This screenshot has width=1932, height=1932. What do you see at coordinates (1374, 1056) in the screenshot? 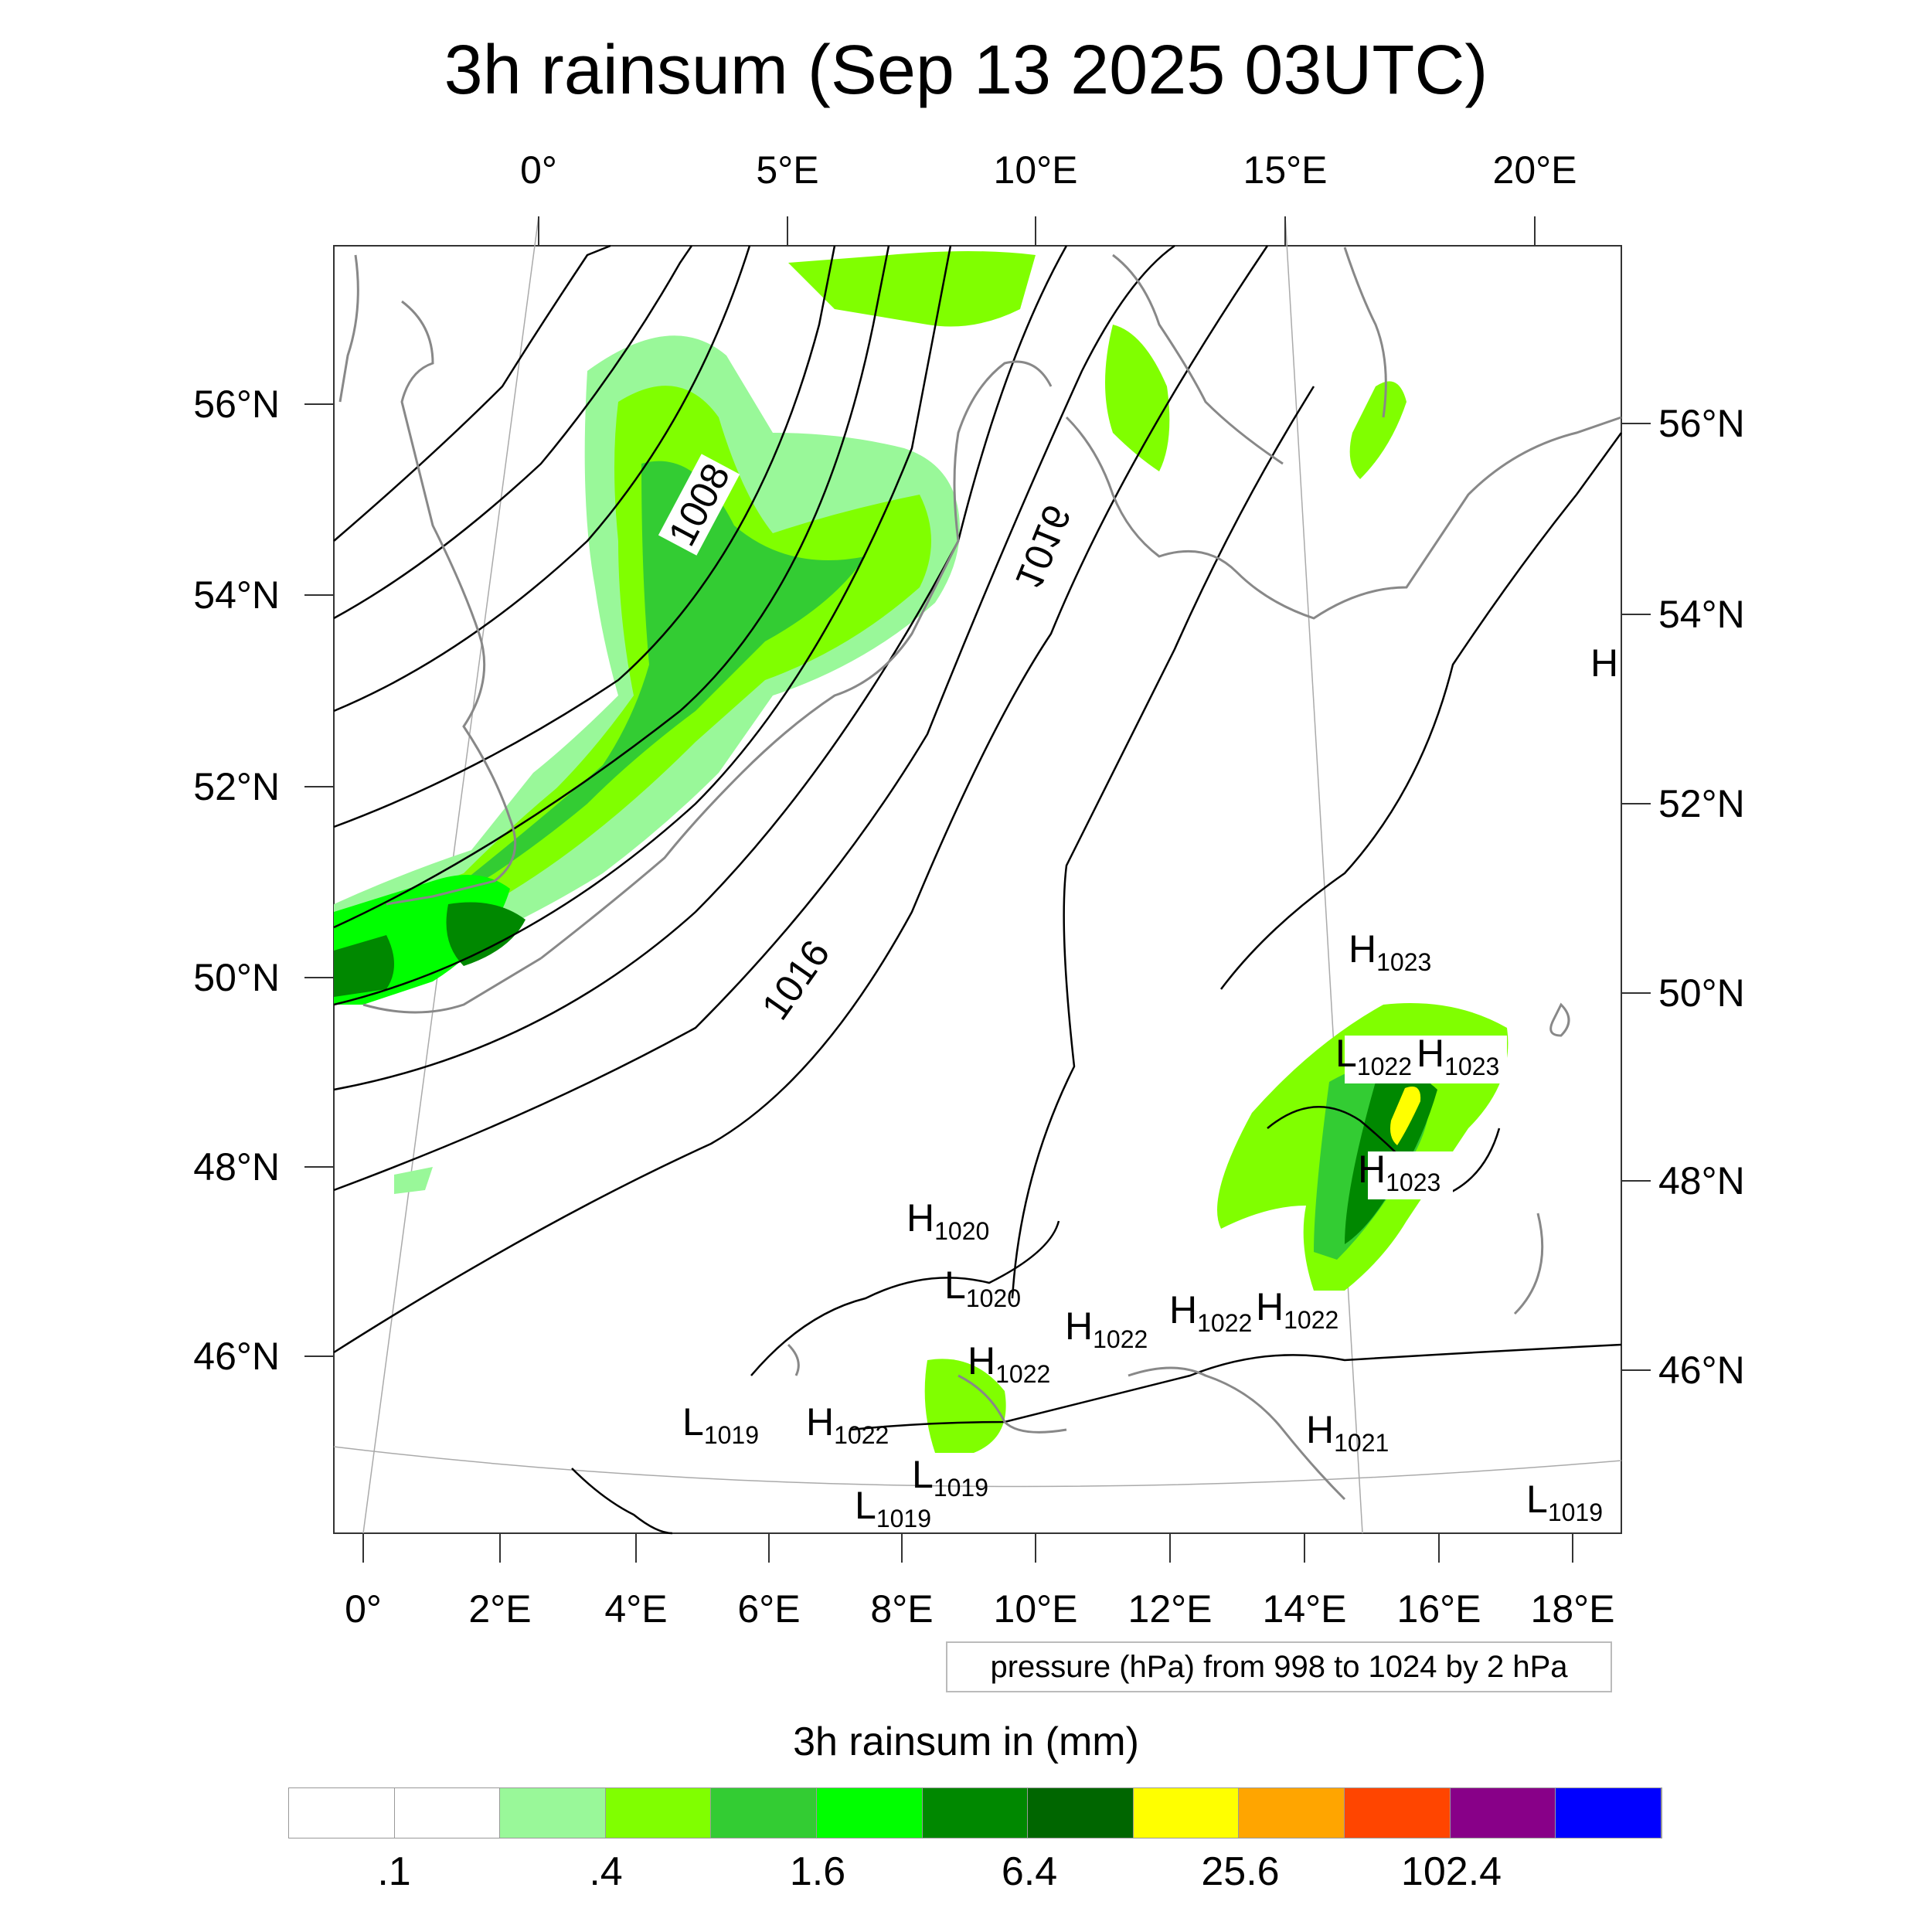
I see `pressure-center-label: L1022` at bounding box center [1374, 1056].